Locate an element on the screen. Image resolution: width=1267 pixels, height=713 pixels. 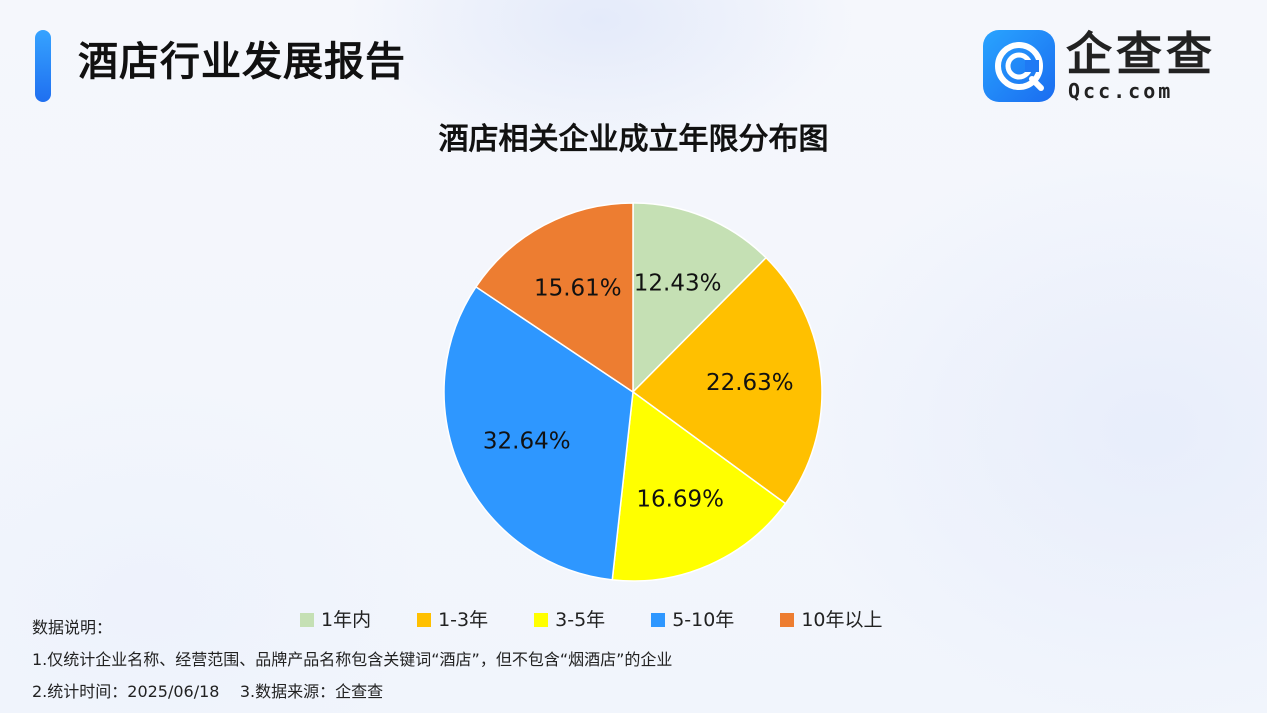
notes-line-2: 2.统计时间：2025/06/18 3.数据来源：企查查 is located at coordinates (208, 691).